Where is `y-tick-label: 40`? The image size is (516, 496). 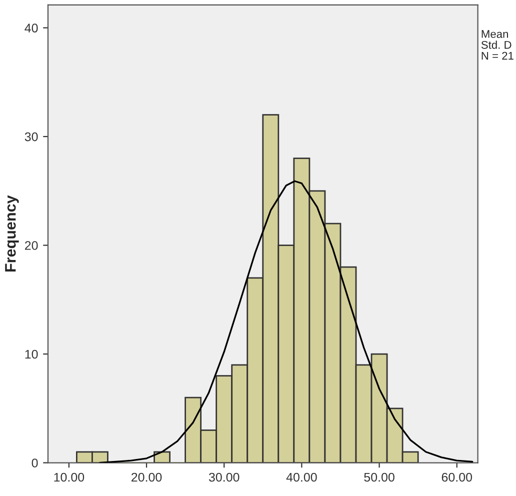
y-tick-label: 40 is located at coordinates (31, 28).